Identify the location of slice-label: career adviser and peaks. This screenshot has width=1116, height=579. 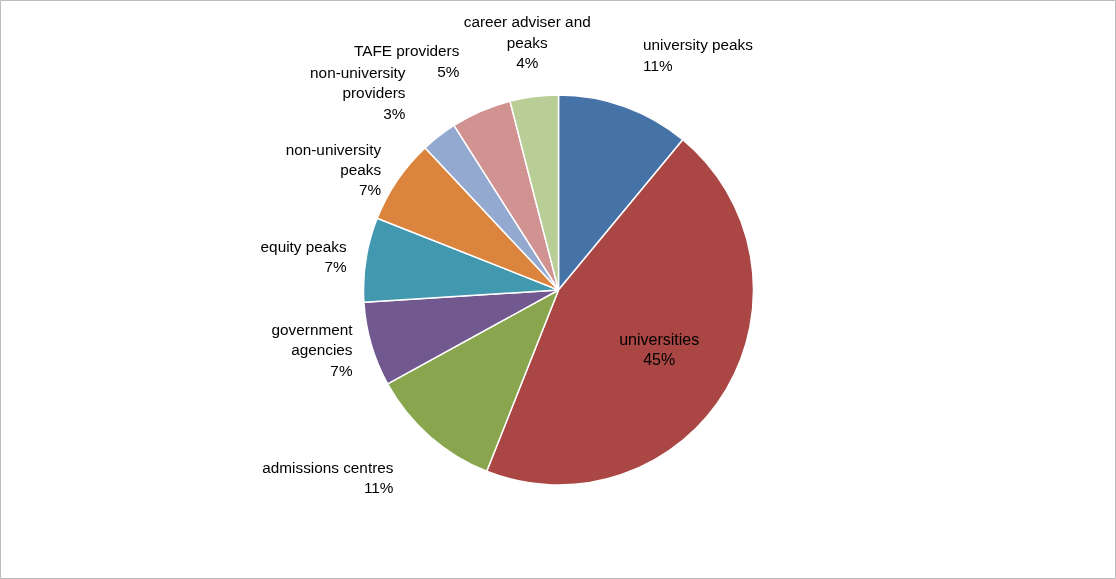
(527, 32).